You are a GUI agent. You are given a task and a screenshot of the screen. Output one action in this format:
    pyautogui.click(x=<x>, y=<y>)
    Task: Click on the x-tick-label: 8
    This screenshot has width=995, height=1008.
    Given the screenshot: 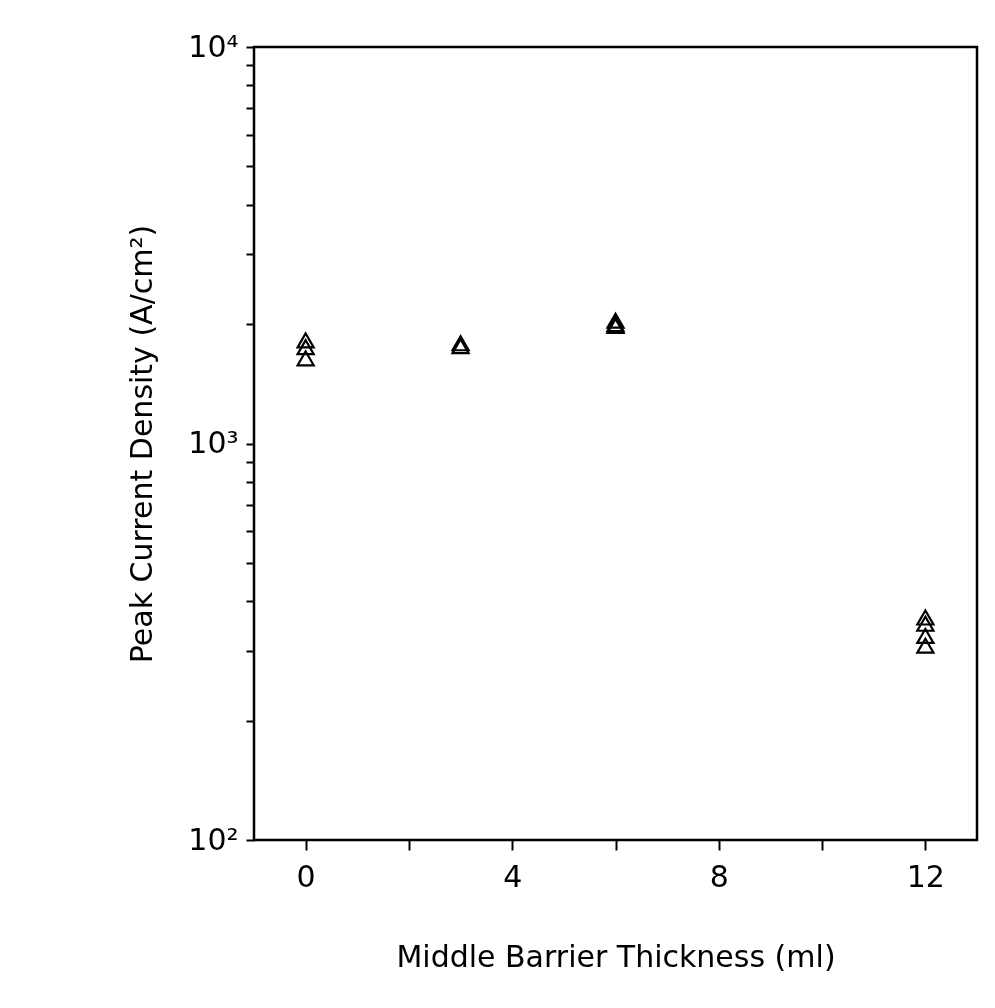 What is the action you would take?
    pyautogui.click(x=719, y=876)
    